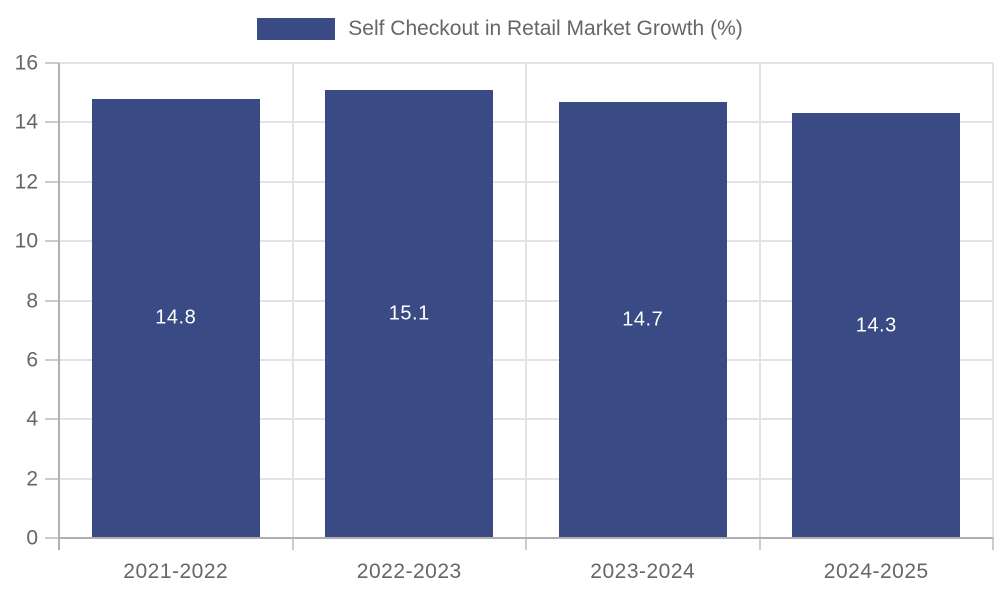 This screenshot has width=1000, height=600. I want to click on bar-2024-2025, so click(876, 325).